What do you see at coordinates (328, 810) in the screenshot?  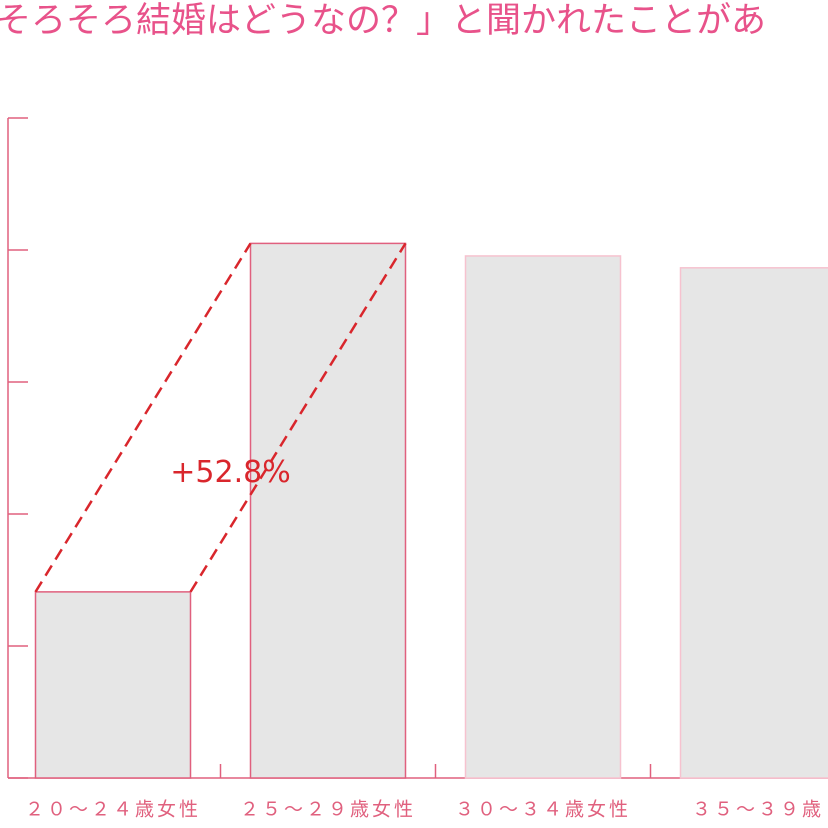 I see `x-tick-label: ２５～２９歳女性` at bounding box center [328, 810].